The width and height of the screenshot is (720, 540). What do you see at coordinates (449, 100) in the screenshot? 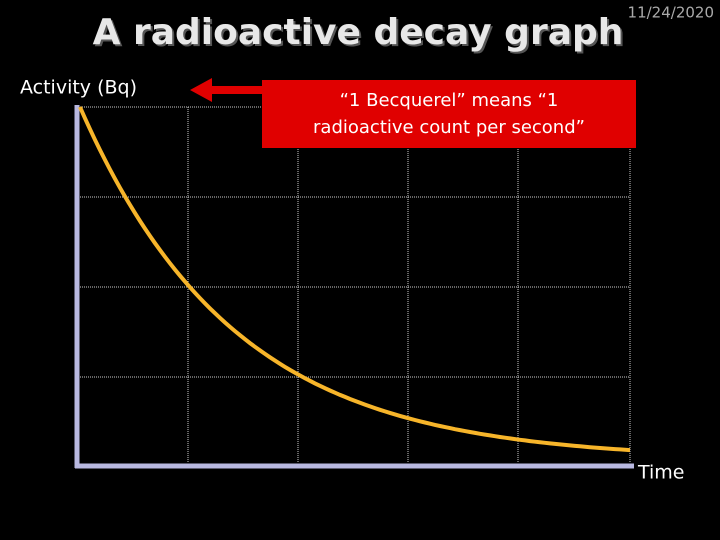
I see `callout-text: “1 Becquerel” means “1` at bounding box center [449, 100].